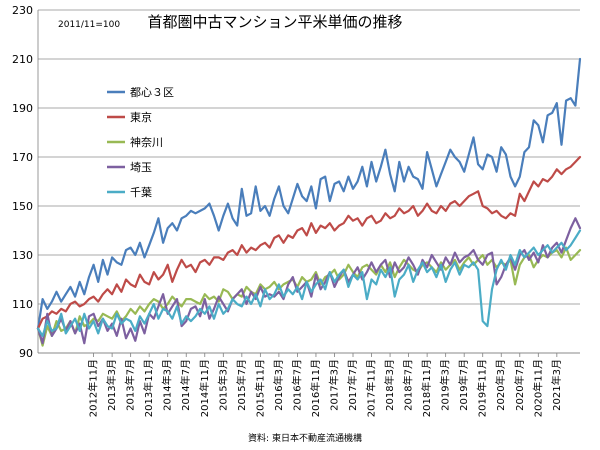 The image size is (600, 450). I want to click on x-tick-label: 2016年7月, so click(296, 385).